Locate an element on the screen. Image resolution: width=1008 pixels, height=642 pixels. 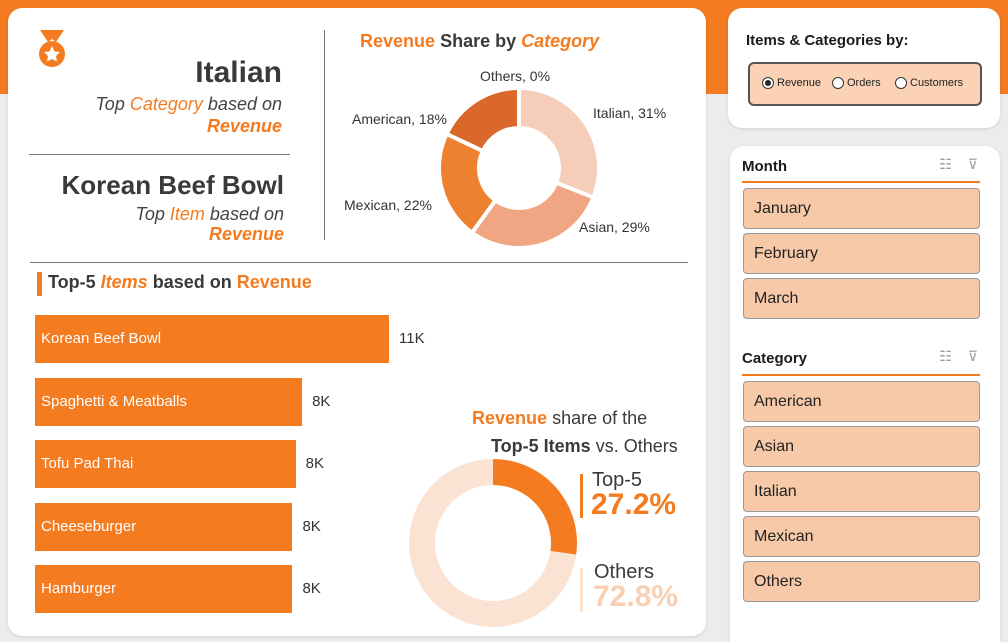
others-marker is located at coordinates (581, 590).